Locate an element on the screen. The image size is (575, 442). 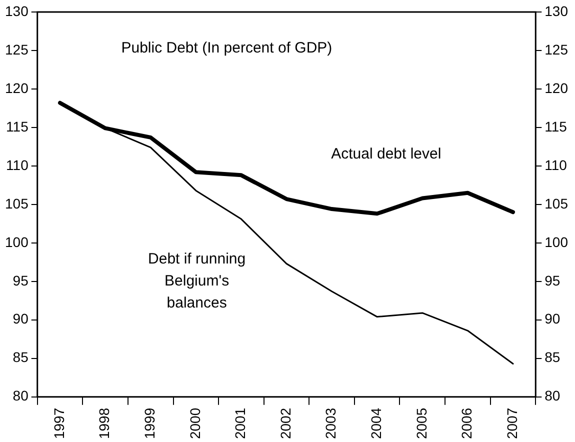
y-tick-label: 110 is located at coordinates (17, 164).